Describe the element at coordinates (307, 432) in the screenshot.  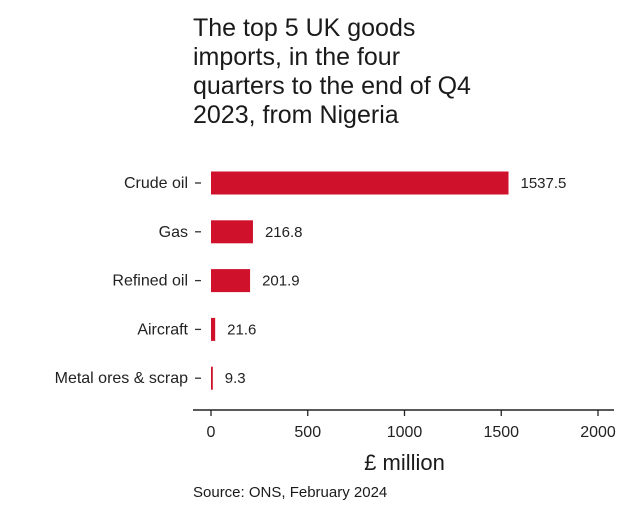
I see `x-tick-label: 500` at that location.